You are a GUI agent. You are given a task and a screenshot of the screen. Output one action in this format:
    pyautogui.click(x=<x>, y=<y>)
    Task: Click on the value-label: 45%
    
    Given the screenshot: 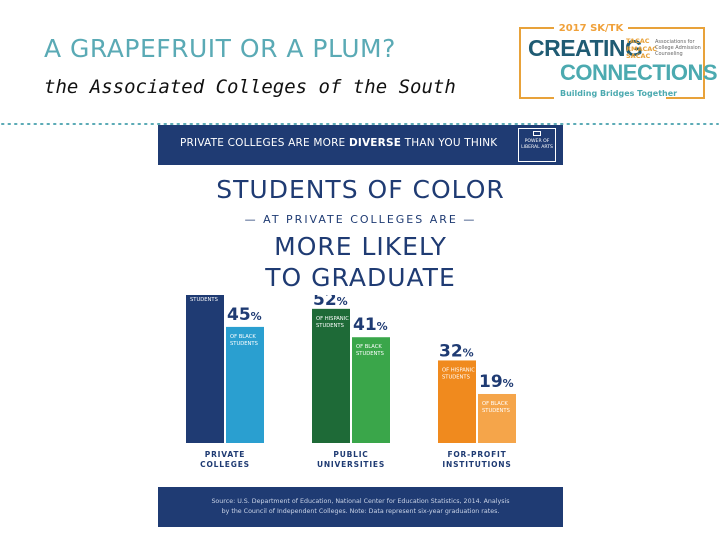 What is the action you would take?
    pyautogui.click(x=244, y=315)
    